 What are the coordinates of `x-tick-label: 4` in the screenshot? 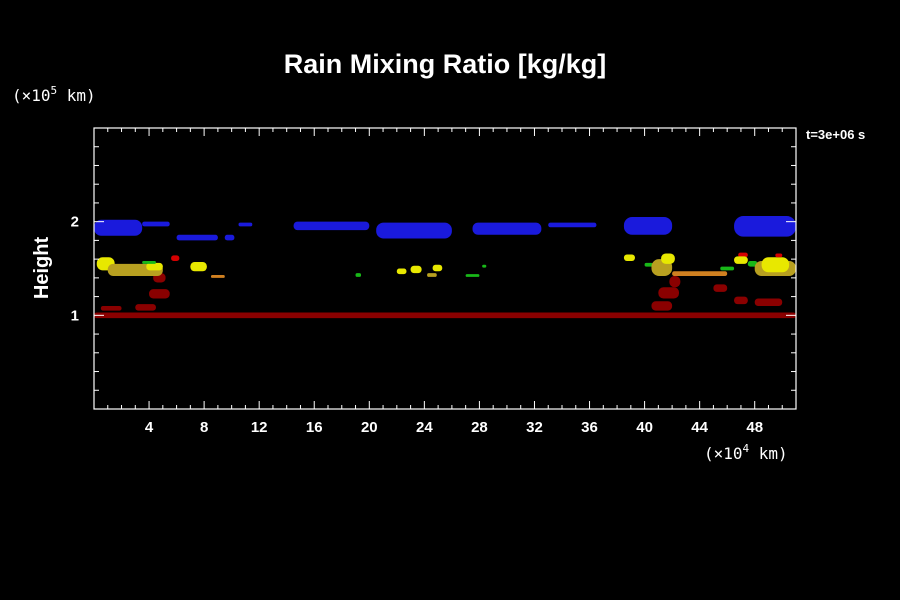 It's located at (149, 427).